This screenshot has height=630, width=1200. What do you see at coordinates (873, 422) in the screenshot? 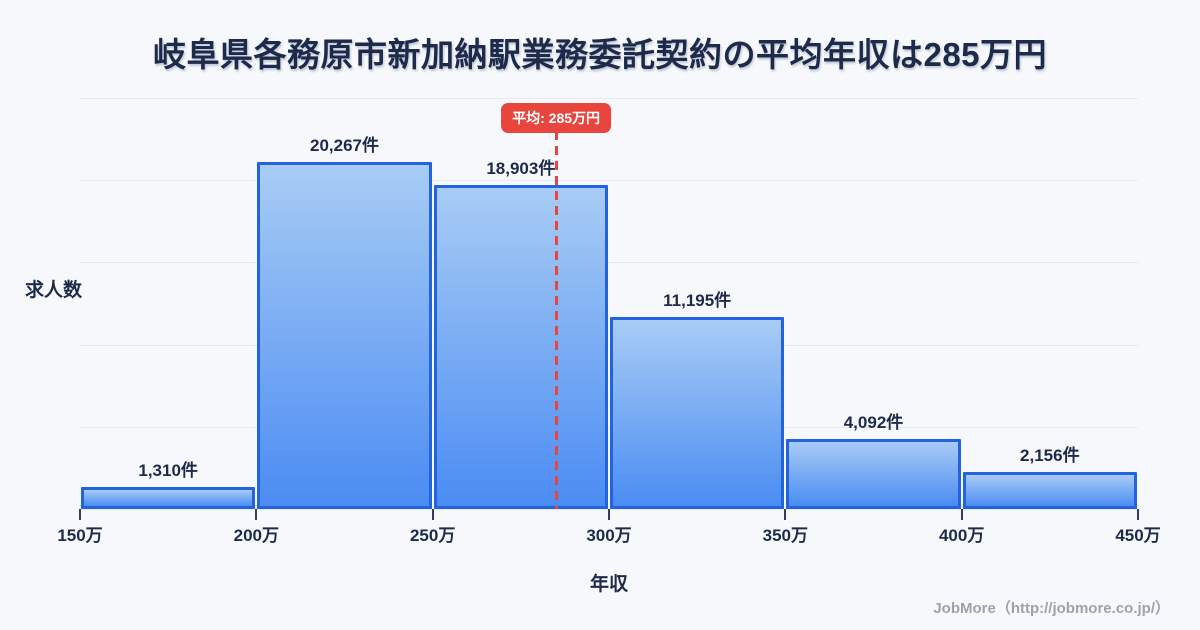
I see `bar-value-label: 4,092件` at bounding box center [873, 422].